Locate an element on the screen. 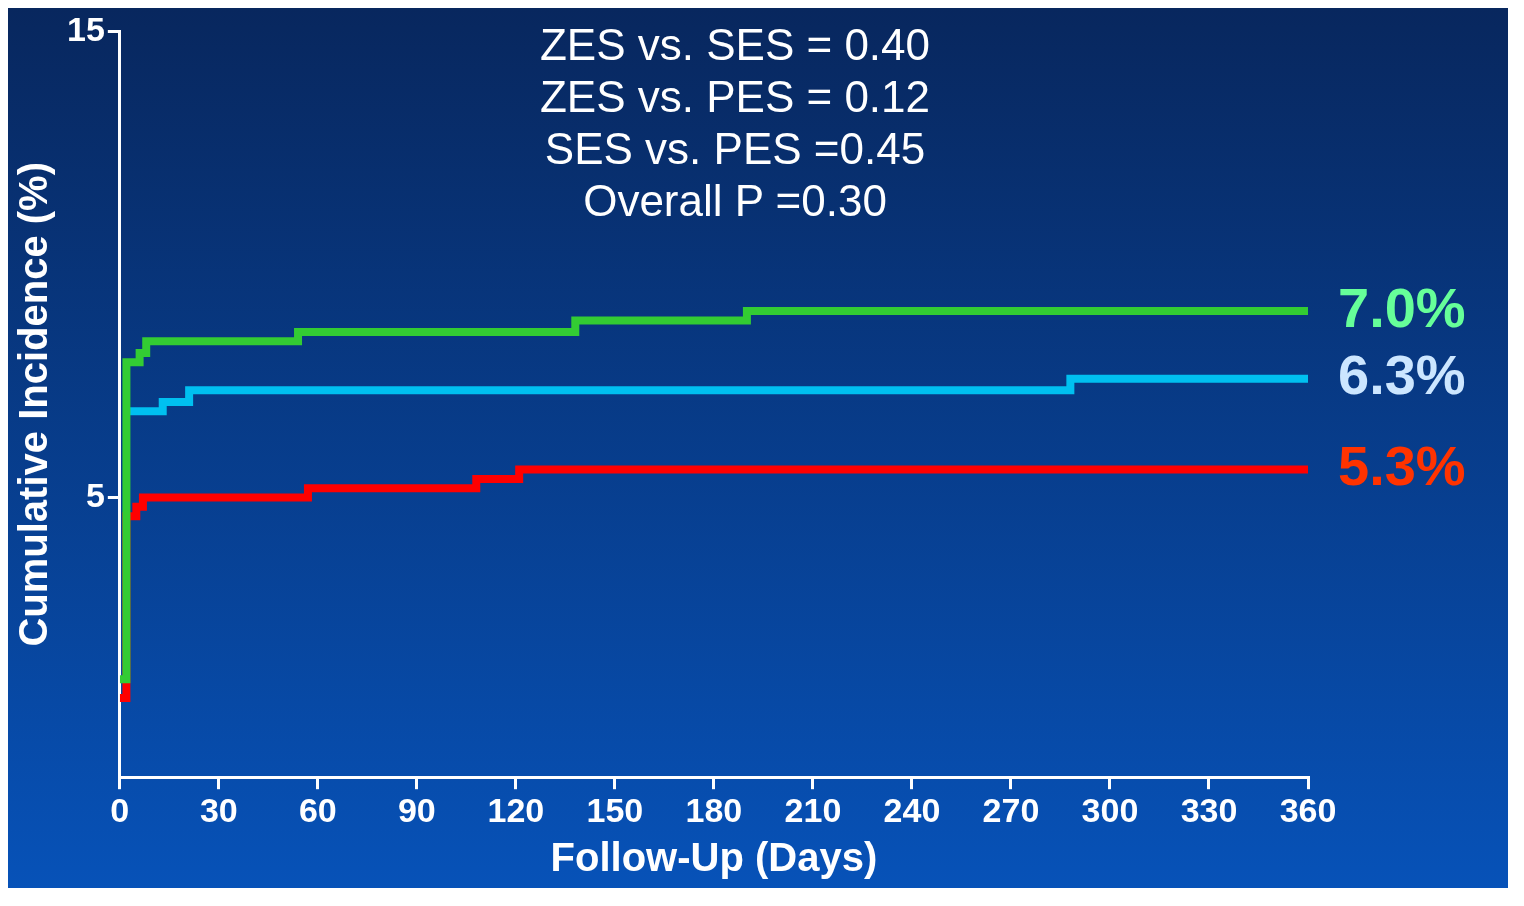  x-tick-label: 360 is located at coordinates (1308, 809).